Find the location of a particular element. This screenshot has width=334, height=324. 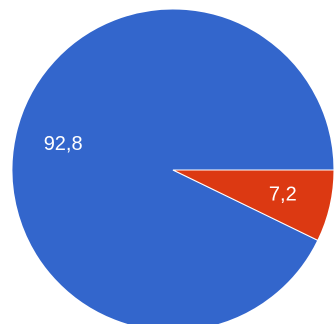

pie-slice-label-1: 7,2 is located at coordinates (283, 195).